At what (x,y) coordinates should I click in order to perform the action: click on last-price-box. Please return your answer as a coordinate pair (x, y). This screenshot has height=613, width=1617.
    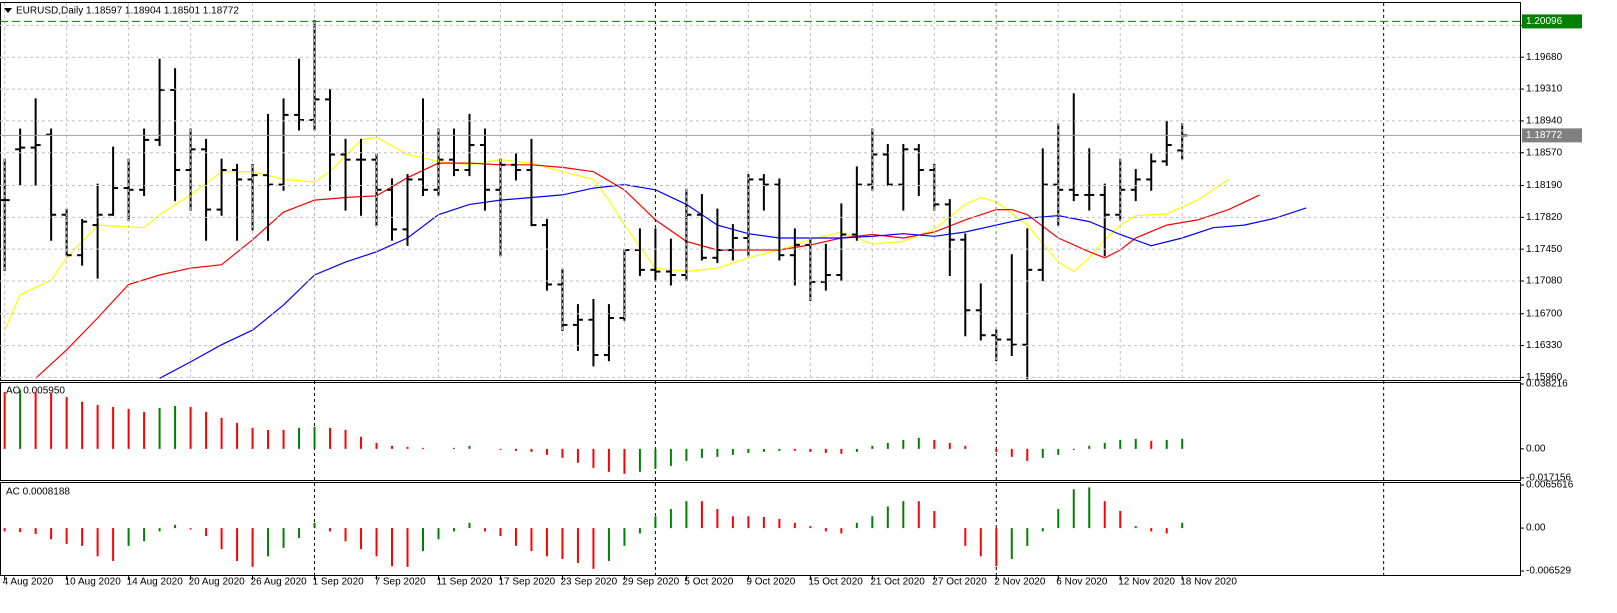
    Looking at the image, I should click on (1552, 135).